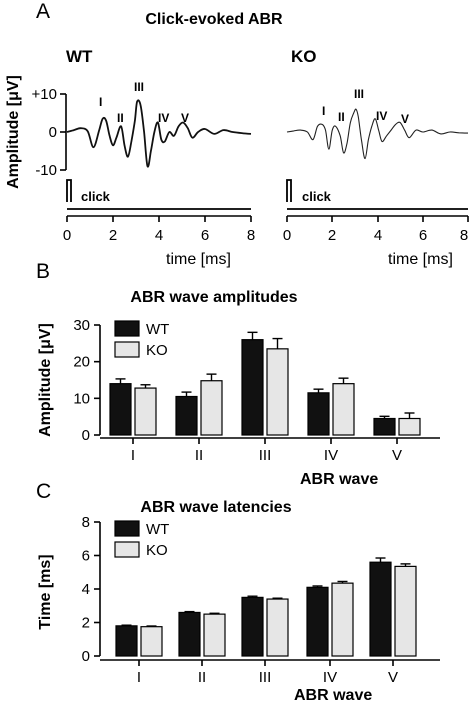 This screenshot has height=705, width=474. What do you see at coordinates (159, 218) in the screenshot?
I see `wt-time-axis` at bounding box center [159, 218].